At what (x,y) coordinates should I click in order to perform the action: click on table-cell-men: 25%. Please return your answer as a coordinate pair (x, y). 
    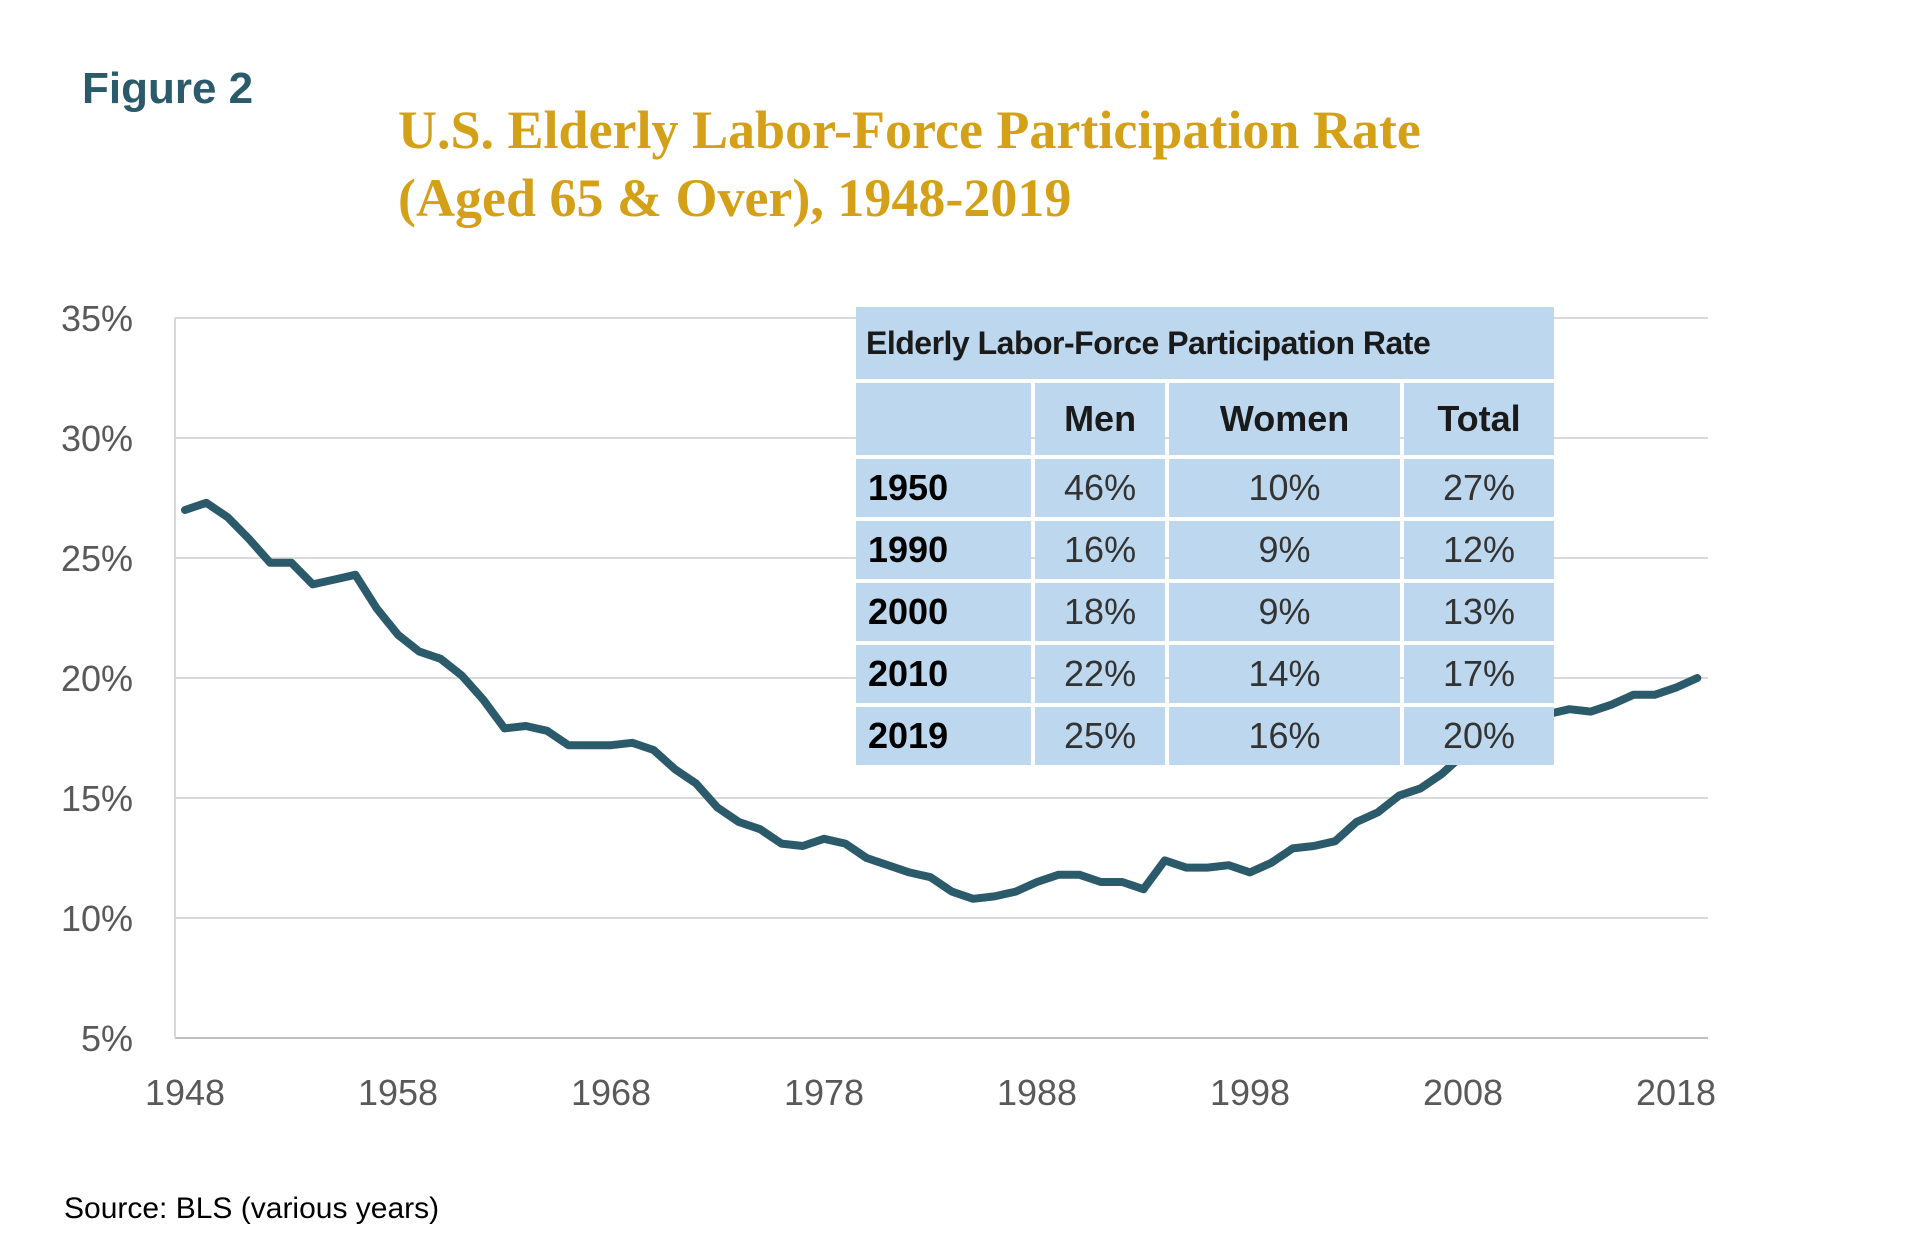
    Looking at the image, I should click on (1100, 736).